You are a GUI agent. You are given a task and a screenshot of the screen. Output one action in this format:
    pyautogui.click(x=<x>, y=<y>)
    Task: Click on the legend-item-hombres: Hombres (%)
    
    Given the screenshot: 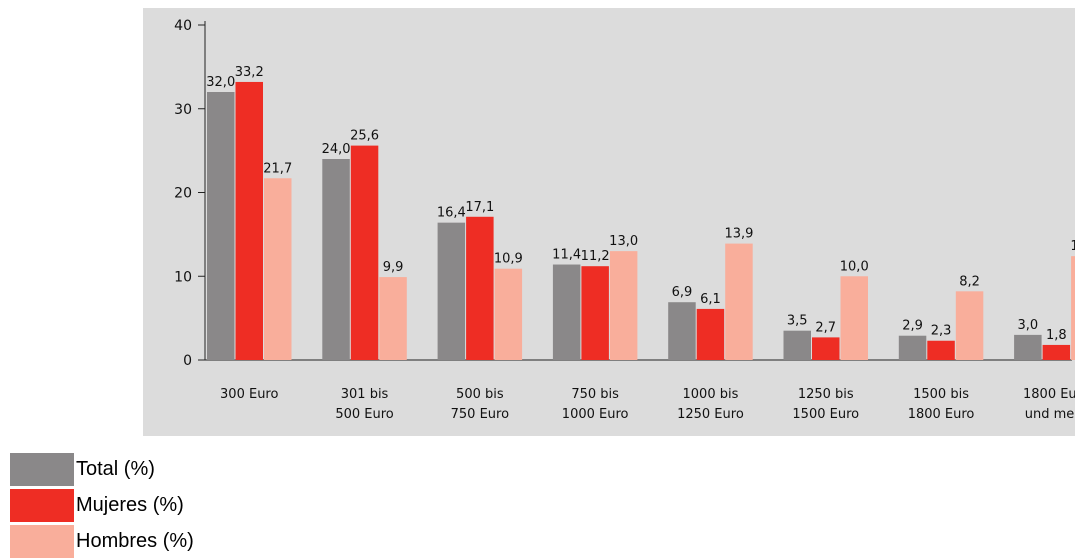 What is the action you would take?
    pyautogui.click(x=102, y=541)
    